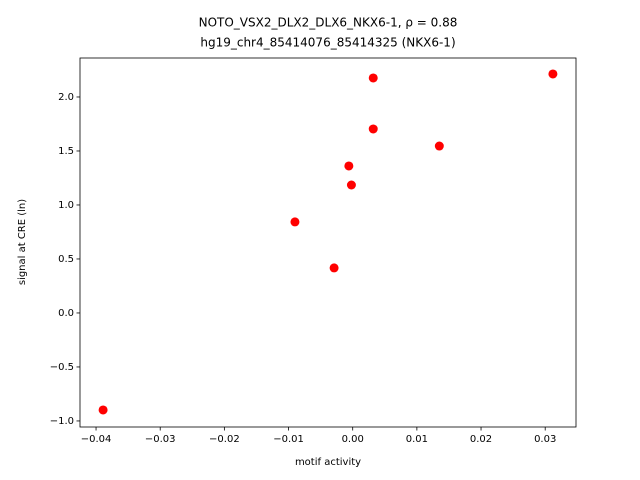  I want to click on x-axis-label: motif activity, so click(328, 462).